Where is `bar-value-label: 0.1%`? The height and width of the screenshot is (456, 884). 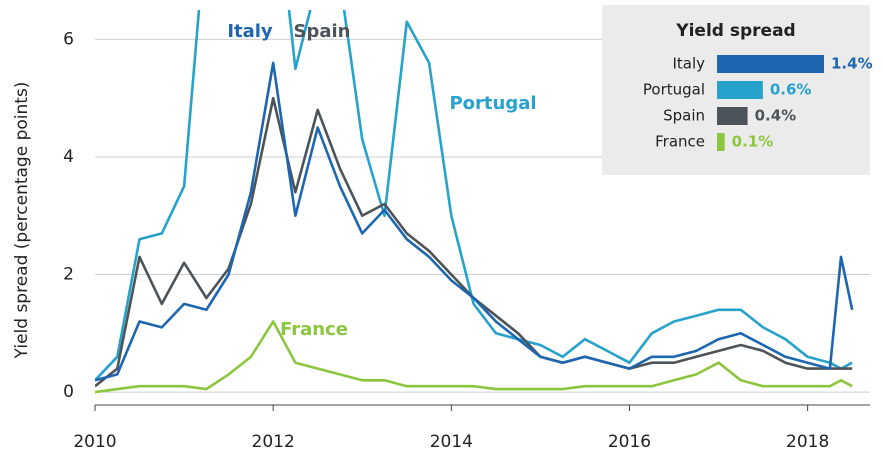
bar-value-label: 0.1% is located at coordinates (753, 142).